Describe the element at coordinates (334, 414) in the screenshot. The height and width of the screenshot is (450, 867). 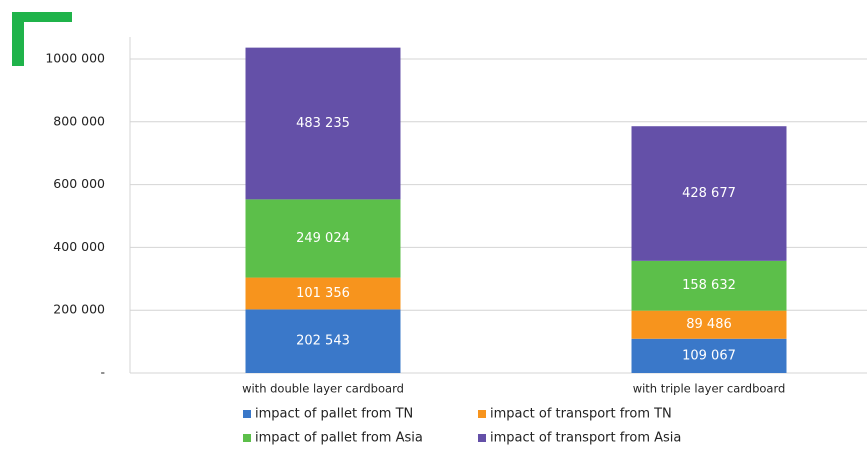
I see `legend-label: impact of pallet from TN` at that location.